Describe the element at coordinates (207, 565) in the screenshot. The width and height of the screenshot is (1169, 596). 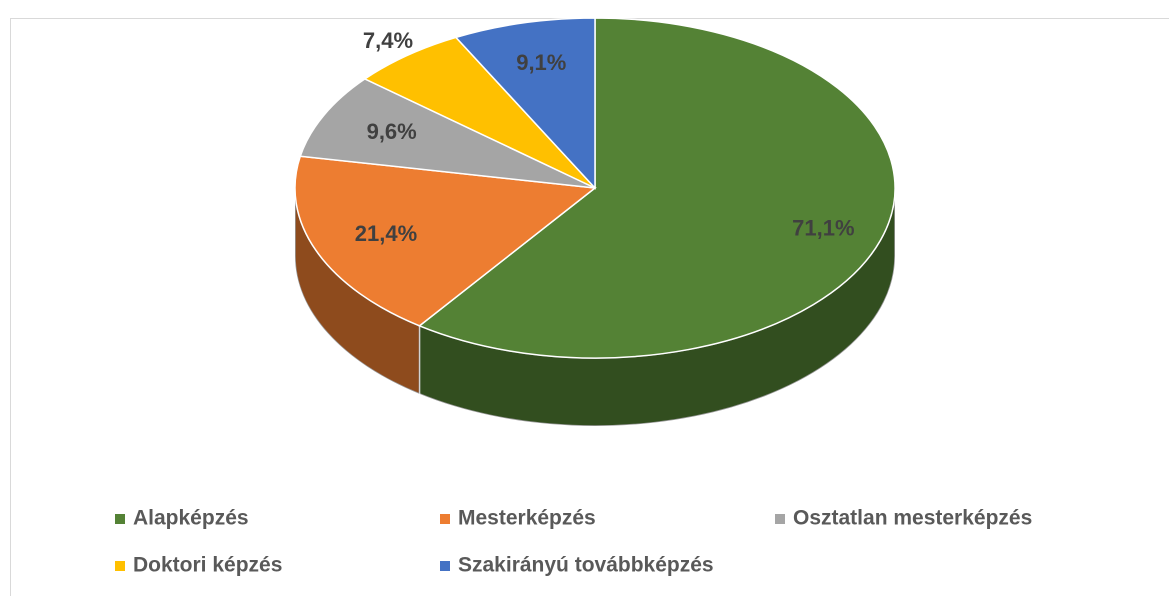
I see `legend-label: Doktori képzés` at that location.